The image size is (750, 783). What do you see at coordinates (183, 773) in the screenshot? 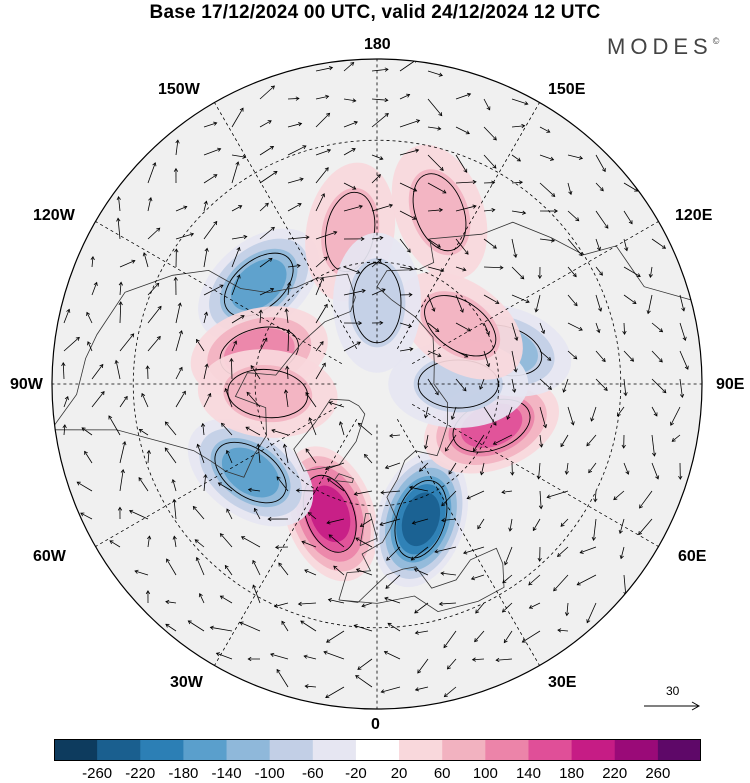
I see `colorbar-tick: -180` at bounding box center [183, 773].